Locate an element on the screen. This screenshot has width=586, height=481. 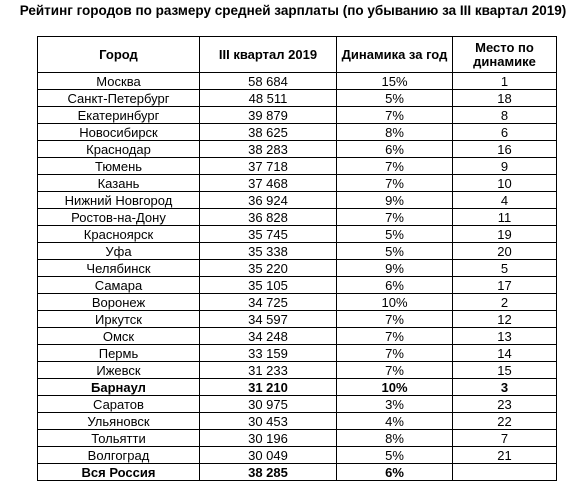
table-cell: Ростов-на-Дону is located at coordinates (118, 217).